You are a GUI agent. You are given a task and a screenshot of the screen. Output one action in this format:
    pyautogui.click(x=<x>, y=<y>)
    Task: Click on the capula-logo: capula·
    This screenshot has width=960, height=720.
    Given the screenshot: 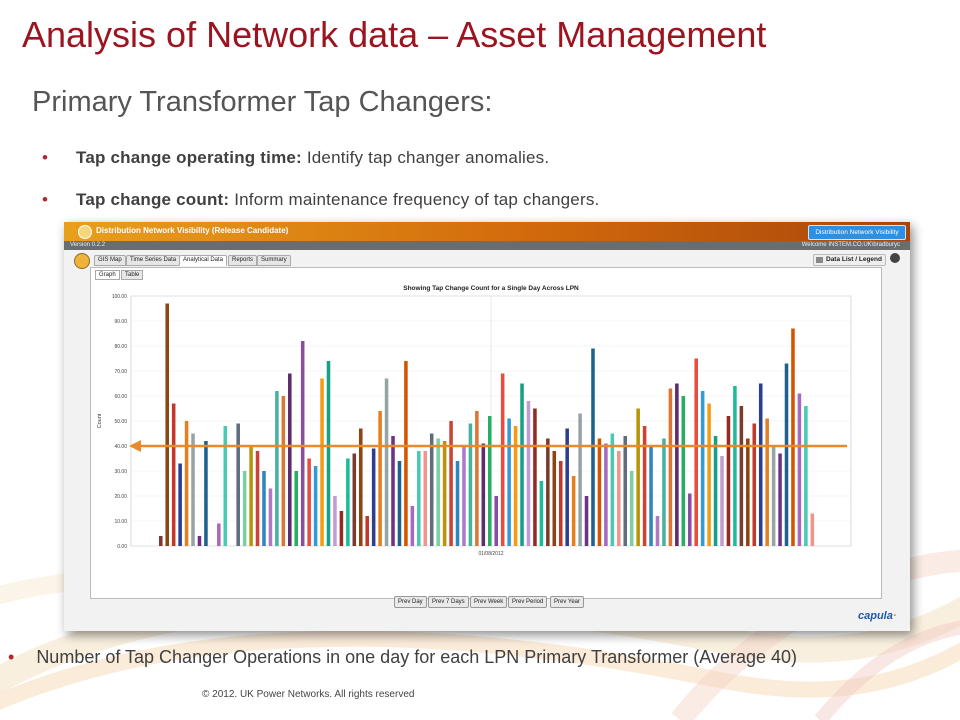 What is the action you would take?
    pyautogui.click(x=877, y=616)
    